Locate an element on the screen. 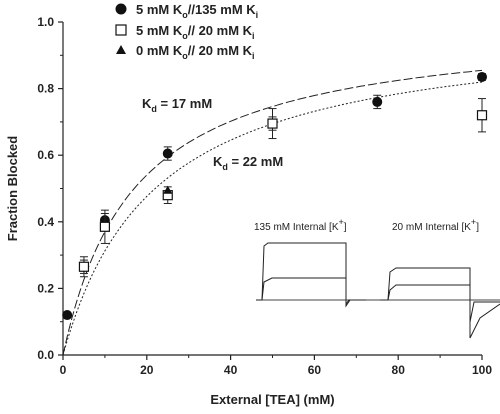 This screenshot has width=500, height=414. y-axis-title: Fraction Blocked is located at coordinates (12, 189).